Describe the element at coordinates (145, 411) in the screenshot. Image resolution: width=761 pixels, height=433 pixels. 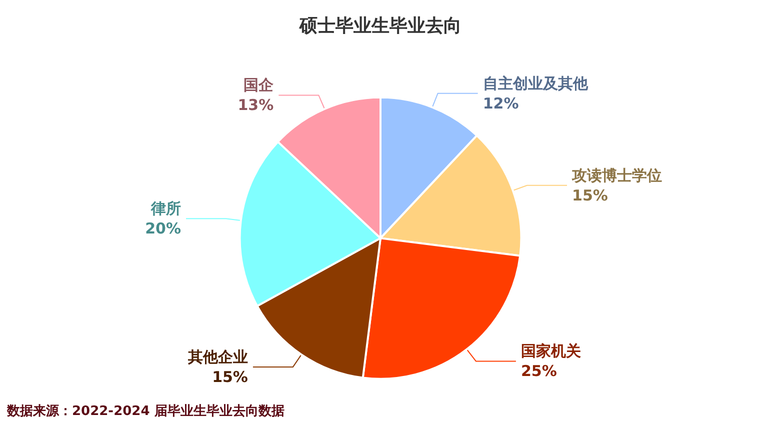
I see `source-note: 数据来源：2022-2024 届毕业生毕业去向数据` at that location.